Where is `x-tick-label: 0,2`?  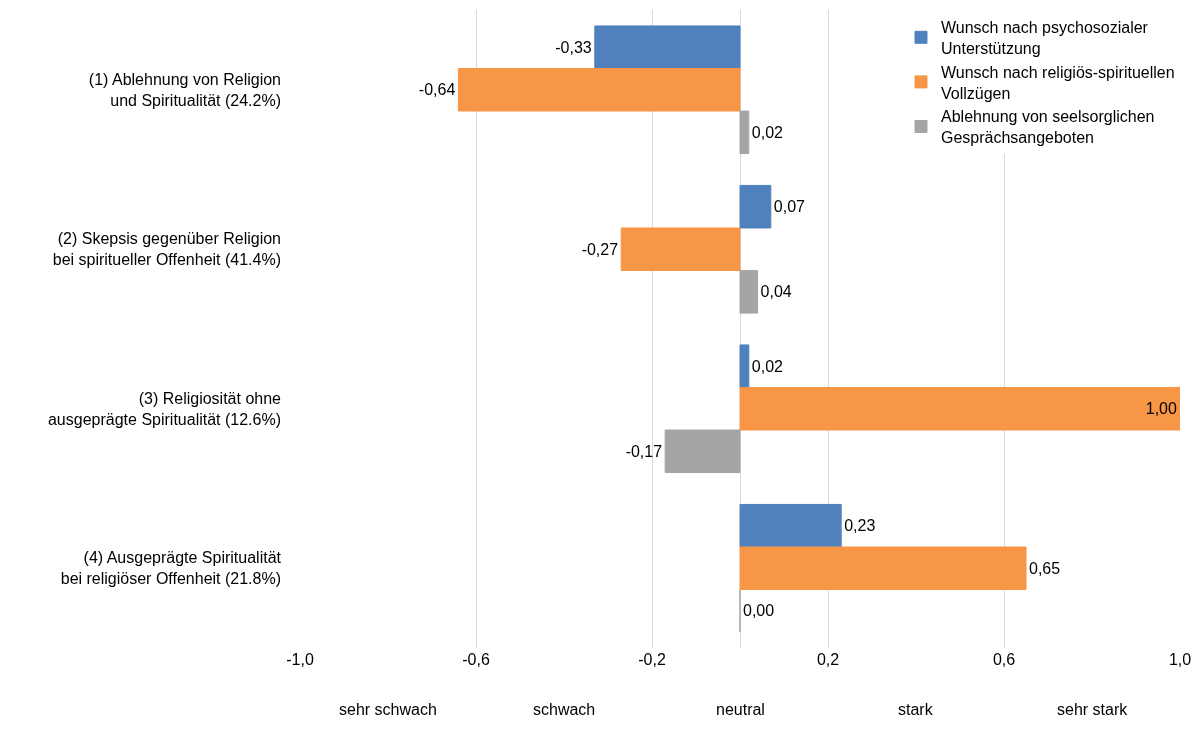 x-tick-label: 0,2 is located at coordinates (828, 659).